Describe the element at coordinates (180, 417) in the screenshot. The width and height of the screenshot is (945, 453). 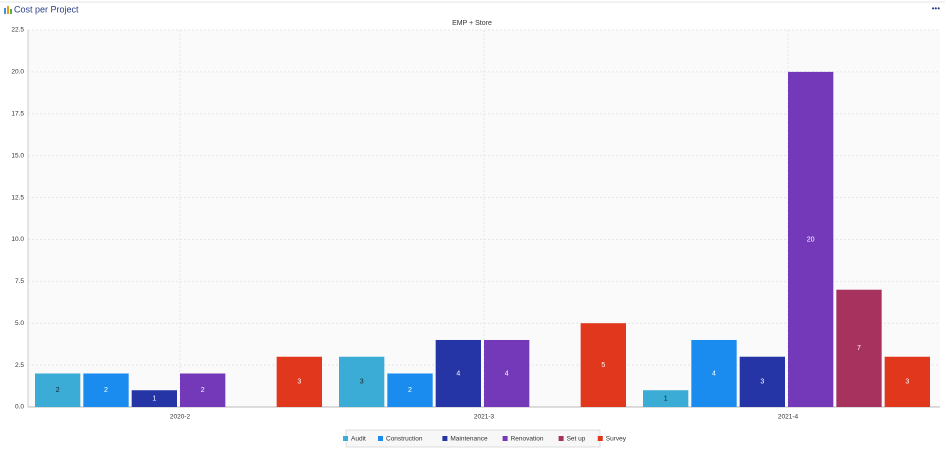
I see `x-tick-label: 2020-2` at that location.